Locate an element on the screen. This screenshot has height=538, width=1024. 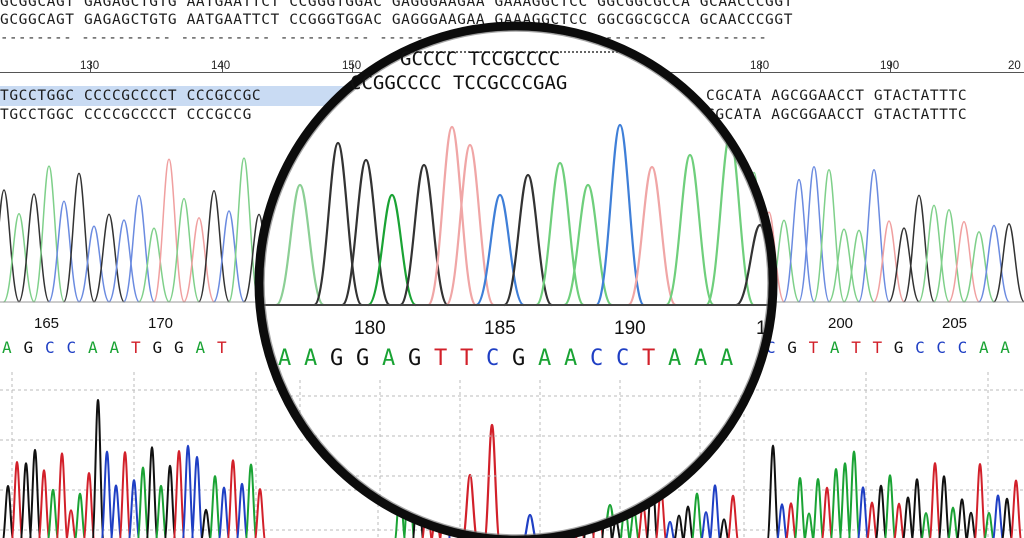
position-label: 200 is located at coordinates (841, 323).